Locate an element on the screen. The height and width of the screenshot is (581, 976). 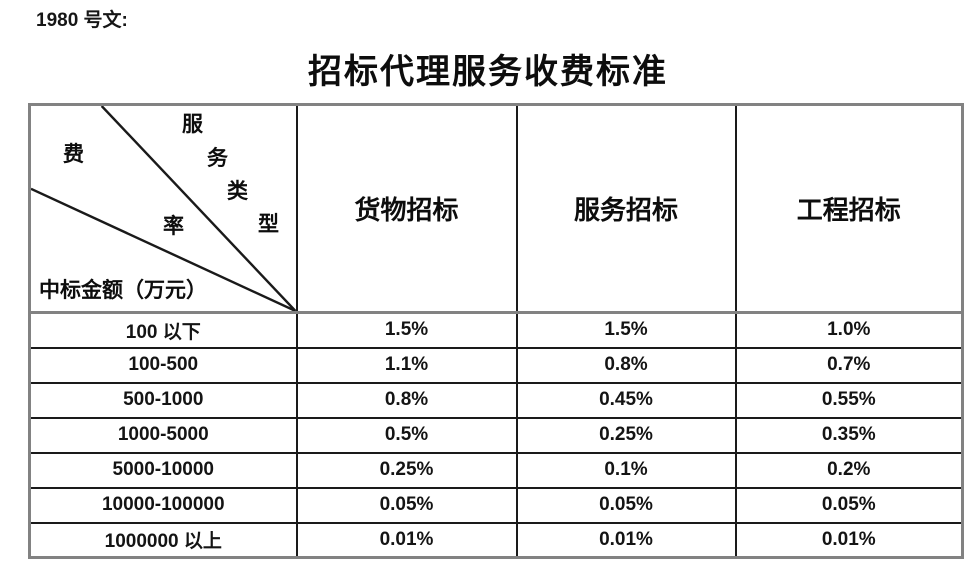
amount-range-cell: 10000-100000 is located at coordinates (163, 505).